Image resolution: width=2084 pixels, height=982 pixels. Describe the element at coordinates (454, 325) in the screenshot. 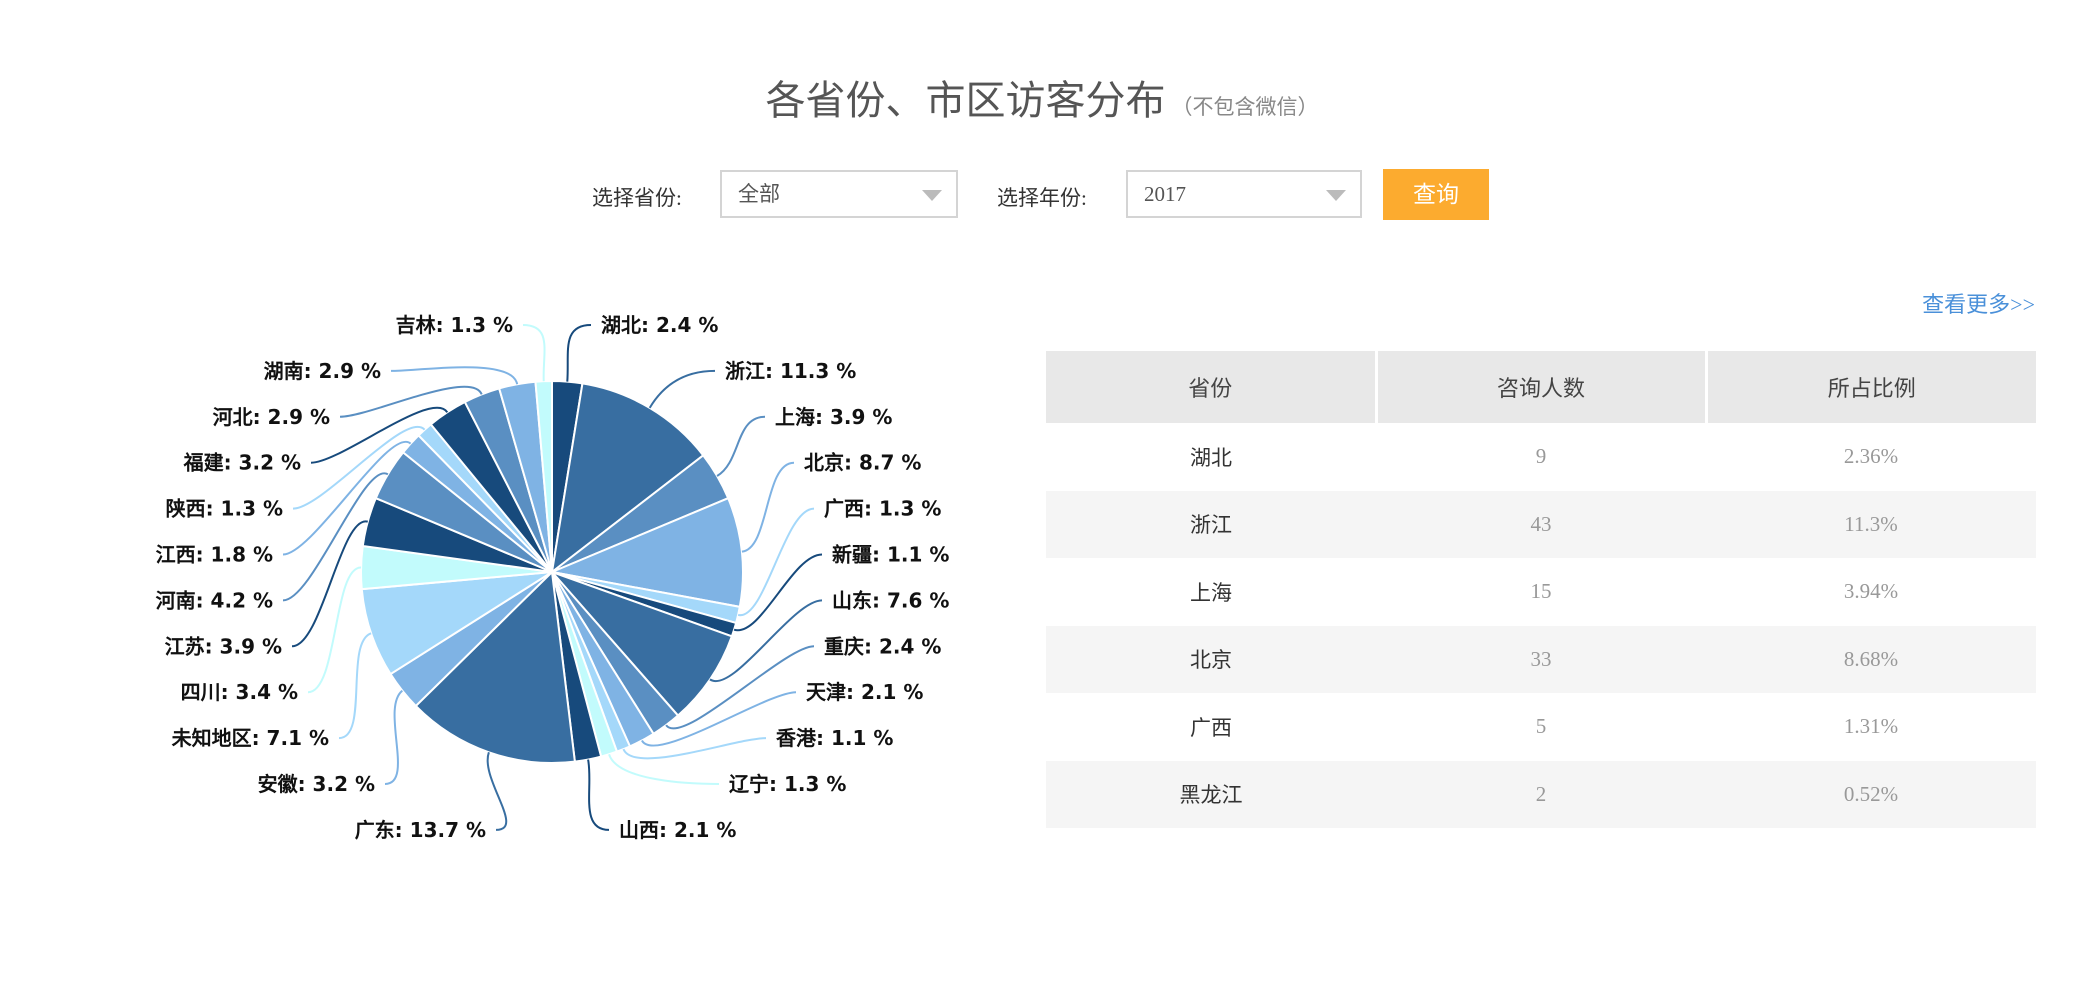

I see `slice-label: 吉林: 1.3 %` at that location.